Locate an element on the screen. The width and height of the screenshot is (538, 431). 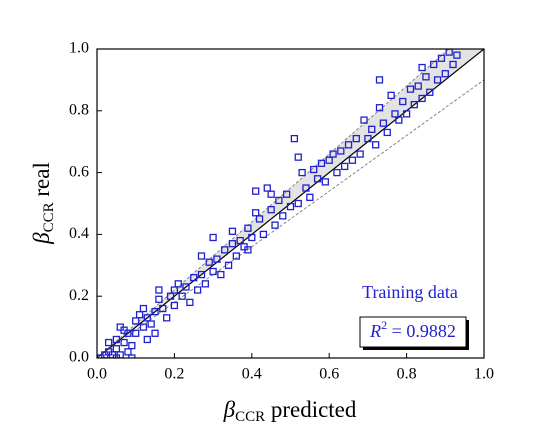
x-tick-label: 0.8 is located at coordinates (407, 374).